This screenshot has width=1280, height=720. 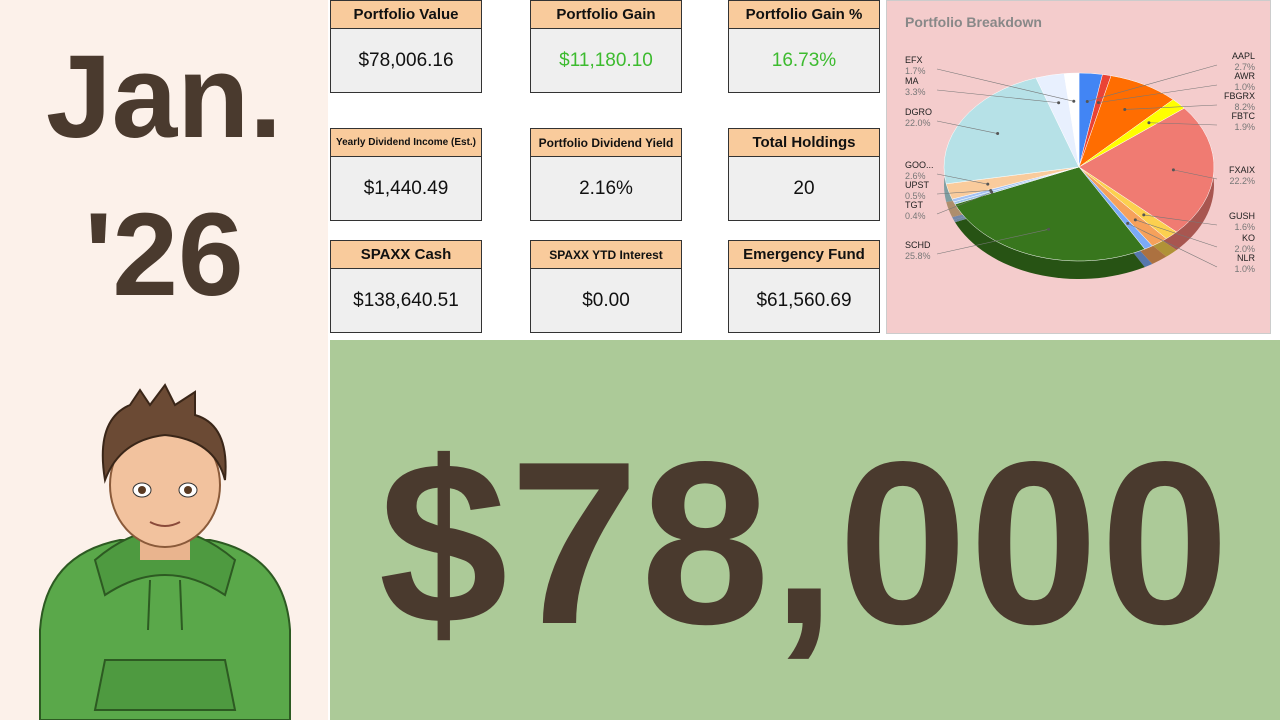 What do you see at coordinates (915, 196) in the screenshot?
I see `slice-value: 0.5%` at bounding box center [915, 196].